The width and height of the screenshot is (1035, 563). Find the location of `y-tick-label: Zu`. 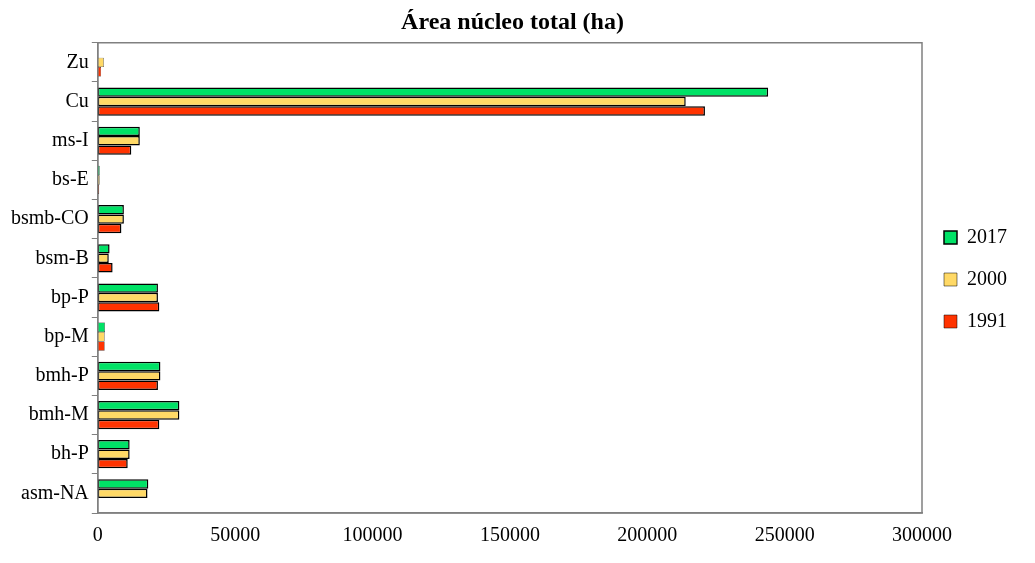

y-tick-label: Zu is located at coordinates (77, 60).